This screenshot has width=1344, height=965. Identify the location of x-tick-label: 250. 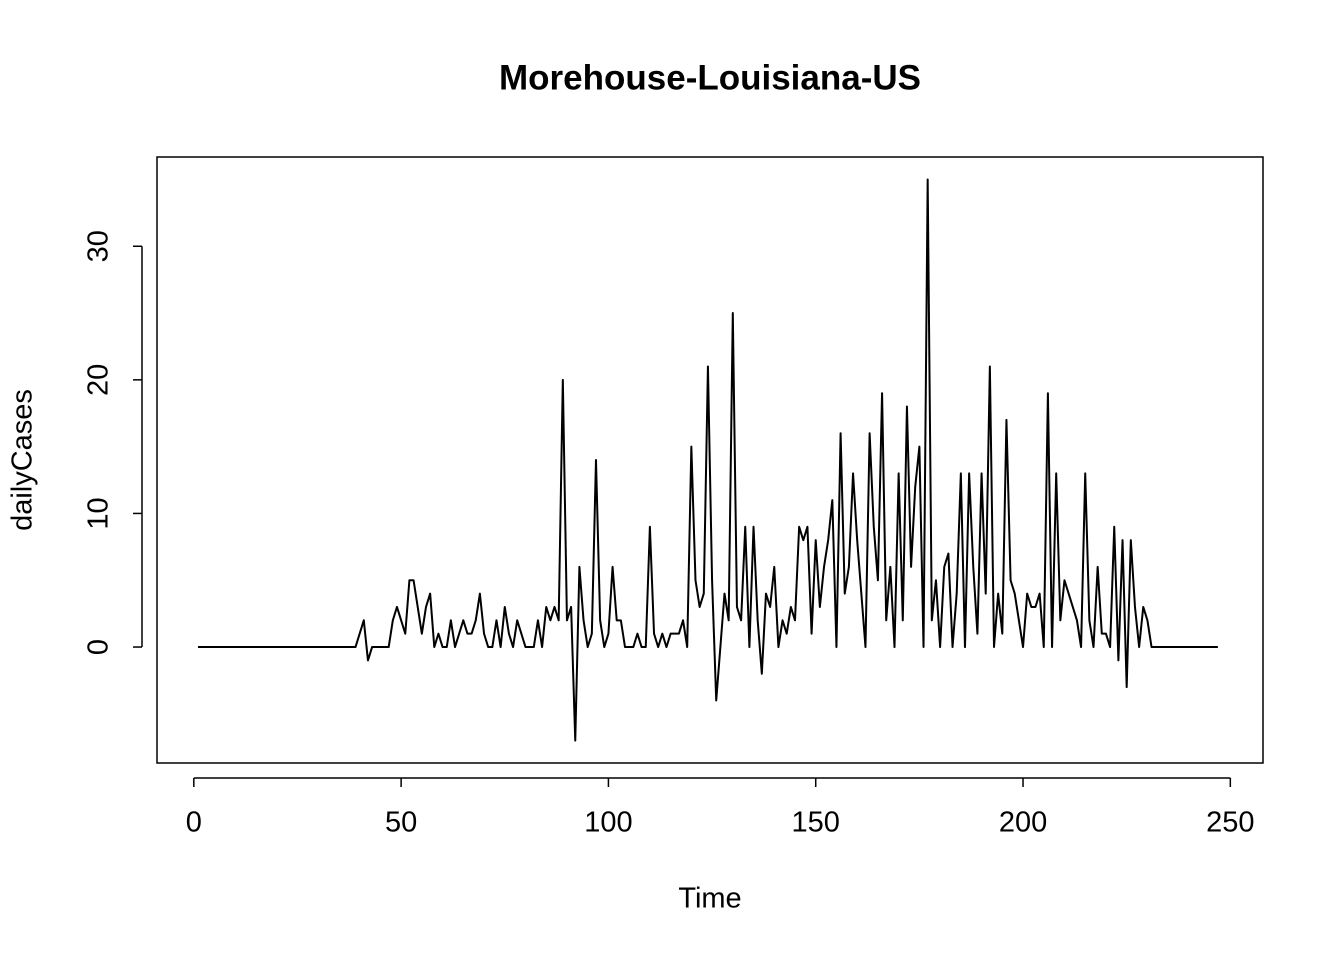
(1230, 823).